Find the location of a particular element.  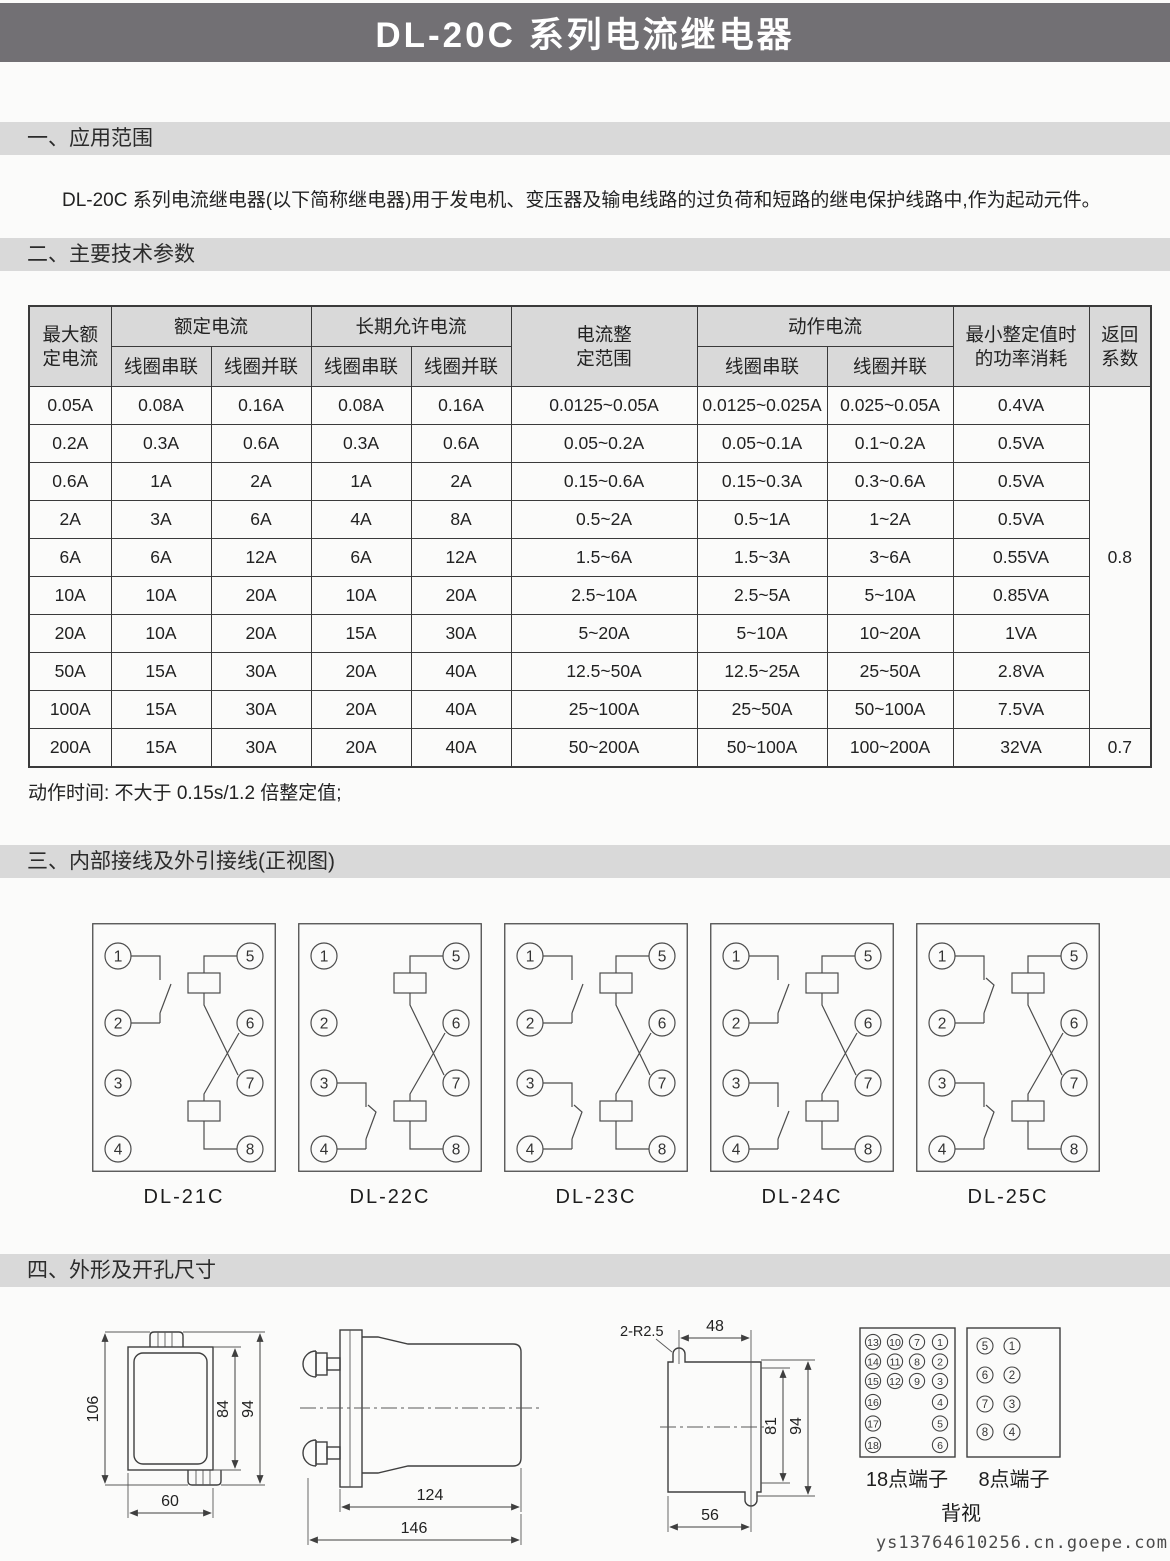

table-cell: 5~10A is located at coordinates (762, 633).